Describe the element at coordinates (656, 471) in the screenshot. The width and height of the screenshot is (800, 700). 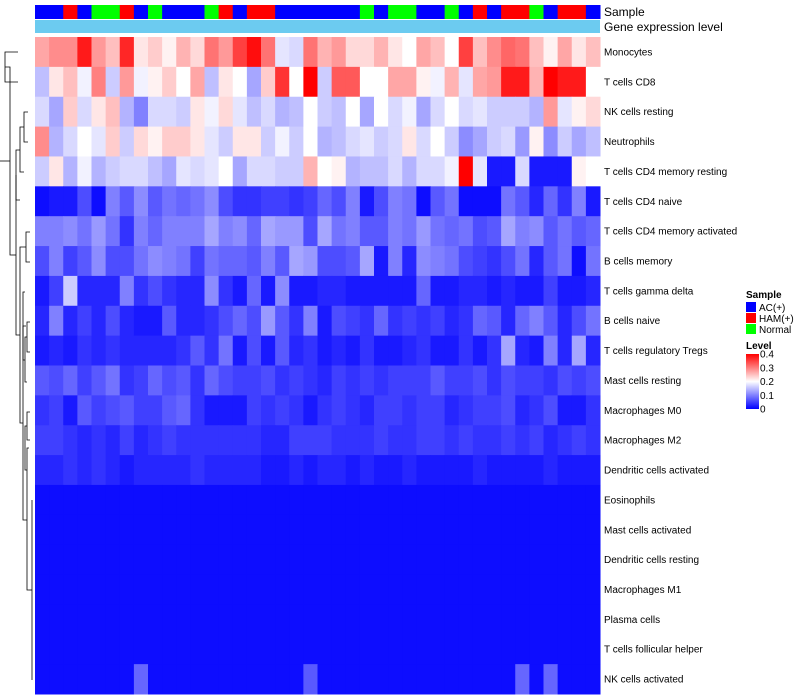
I see `row-label: Dendritic cells activated` at that location.